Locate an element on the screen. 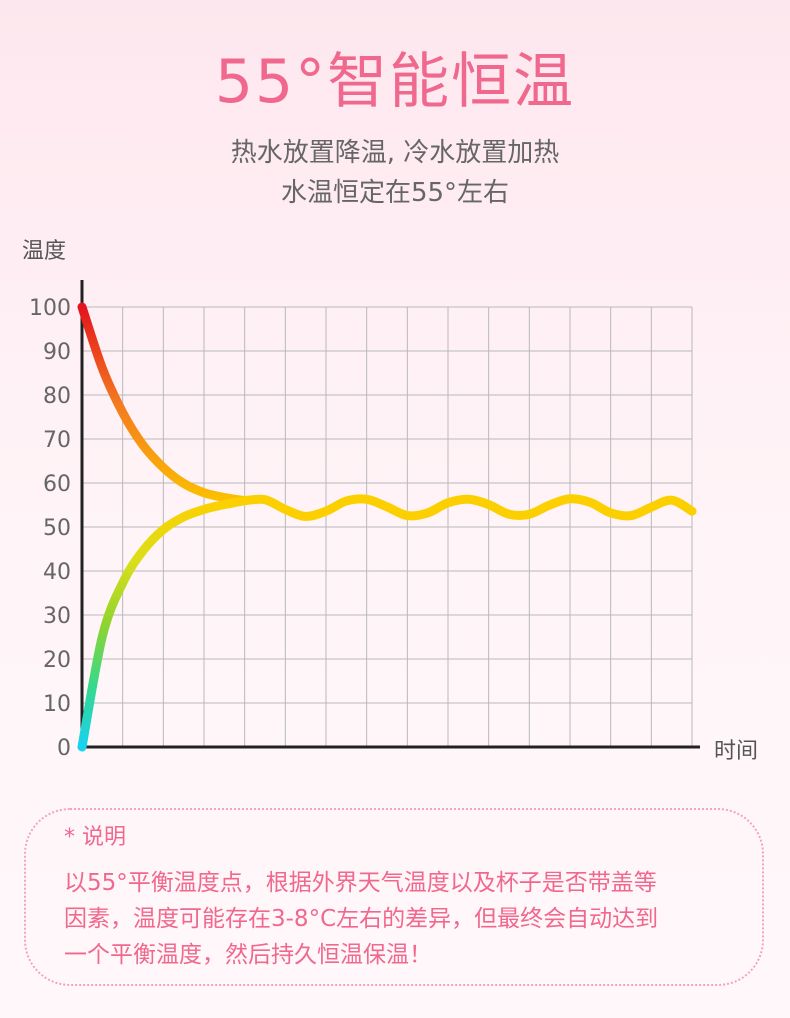 The width and height of the screenshot is (790, 1018). y-tick-label: 10 is located at coordinates (57, 704).